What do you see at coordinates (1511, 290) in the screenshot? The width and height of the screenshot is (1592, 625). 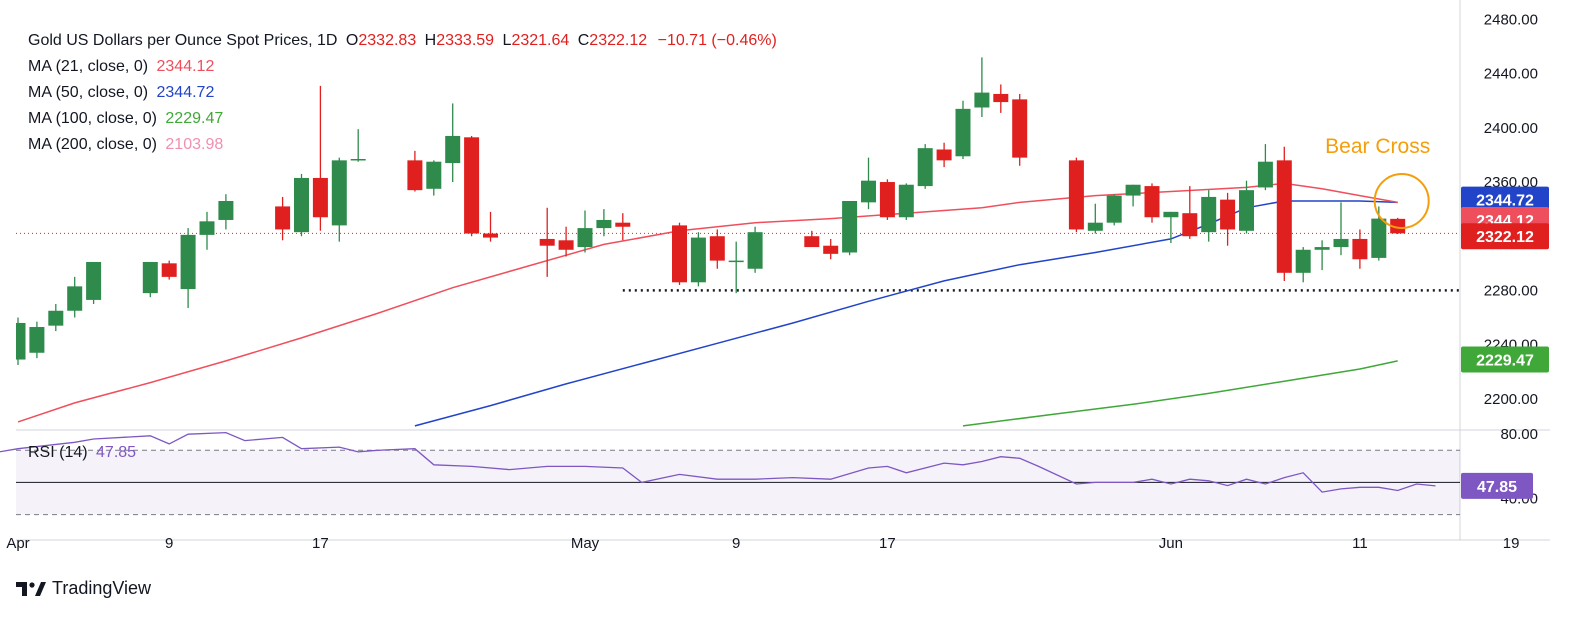 I see `y-tick-label: 2280.00` at bounding box center [1511, 290].